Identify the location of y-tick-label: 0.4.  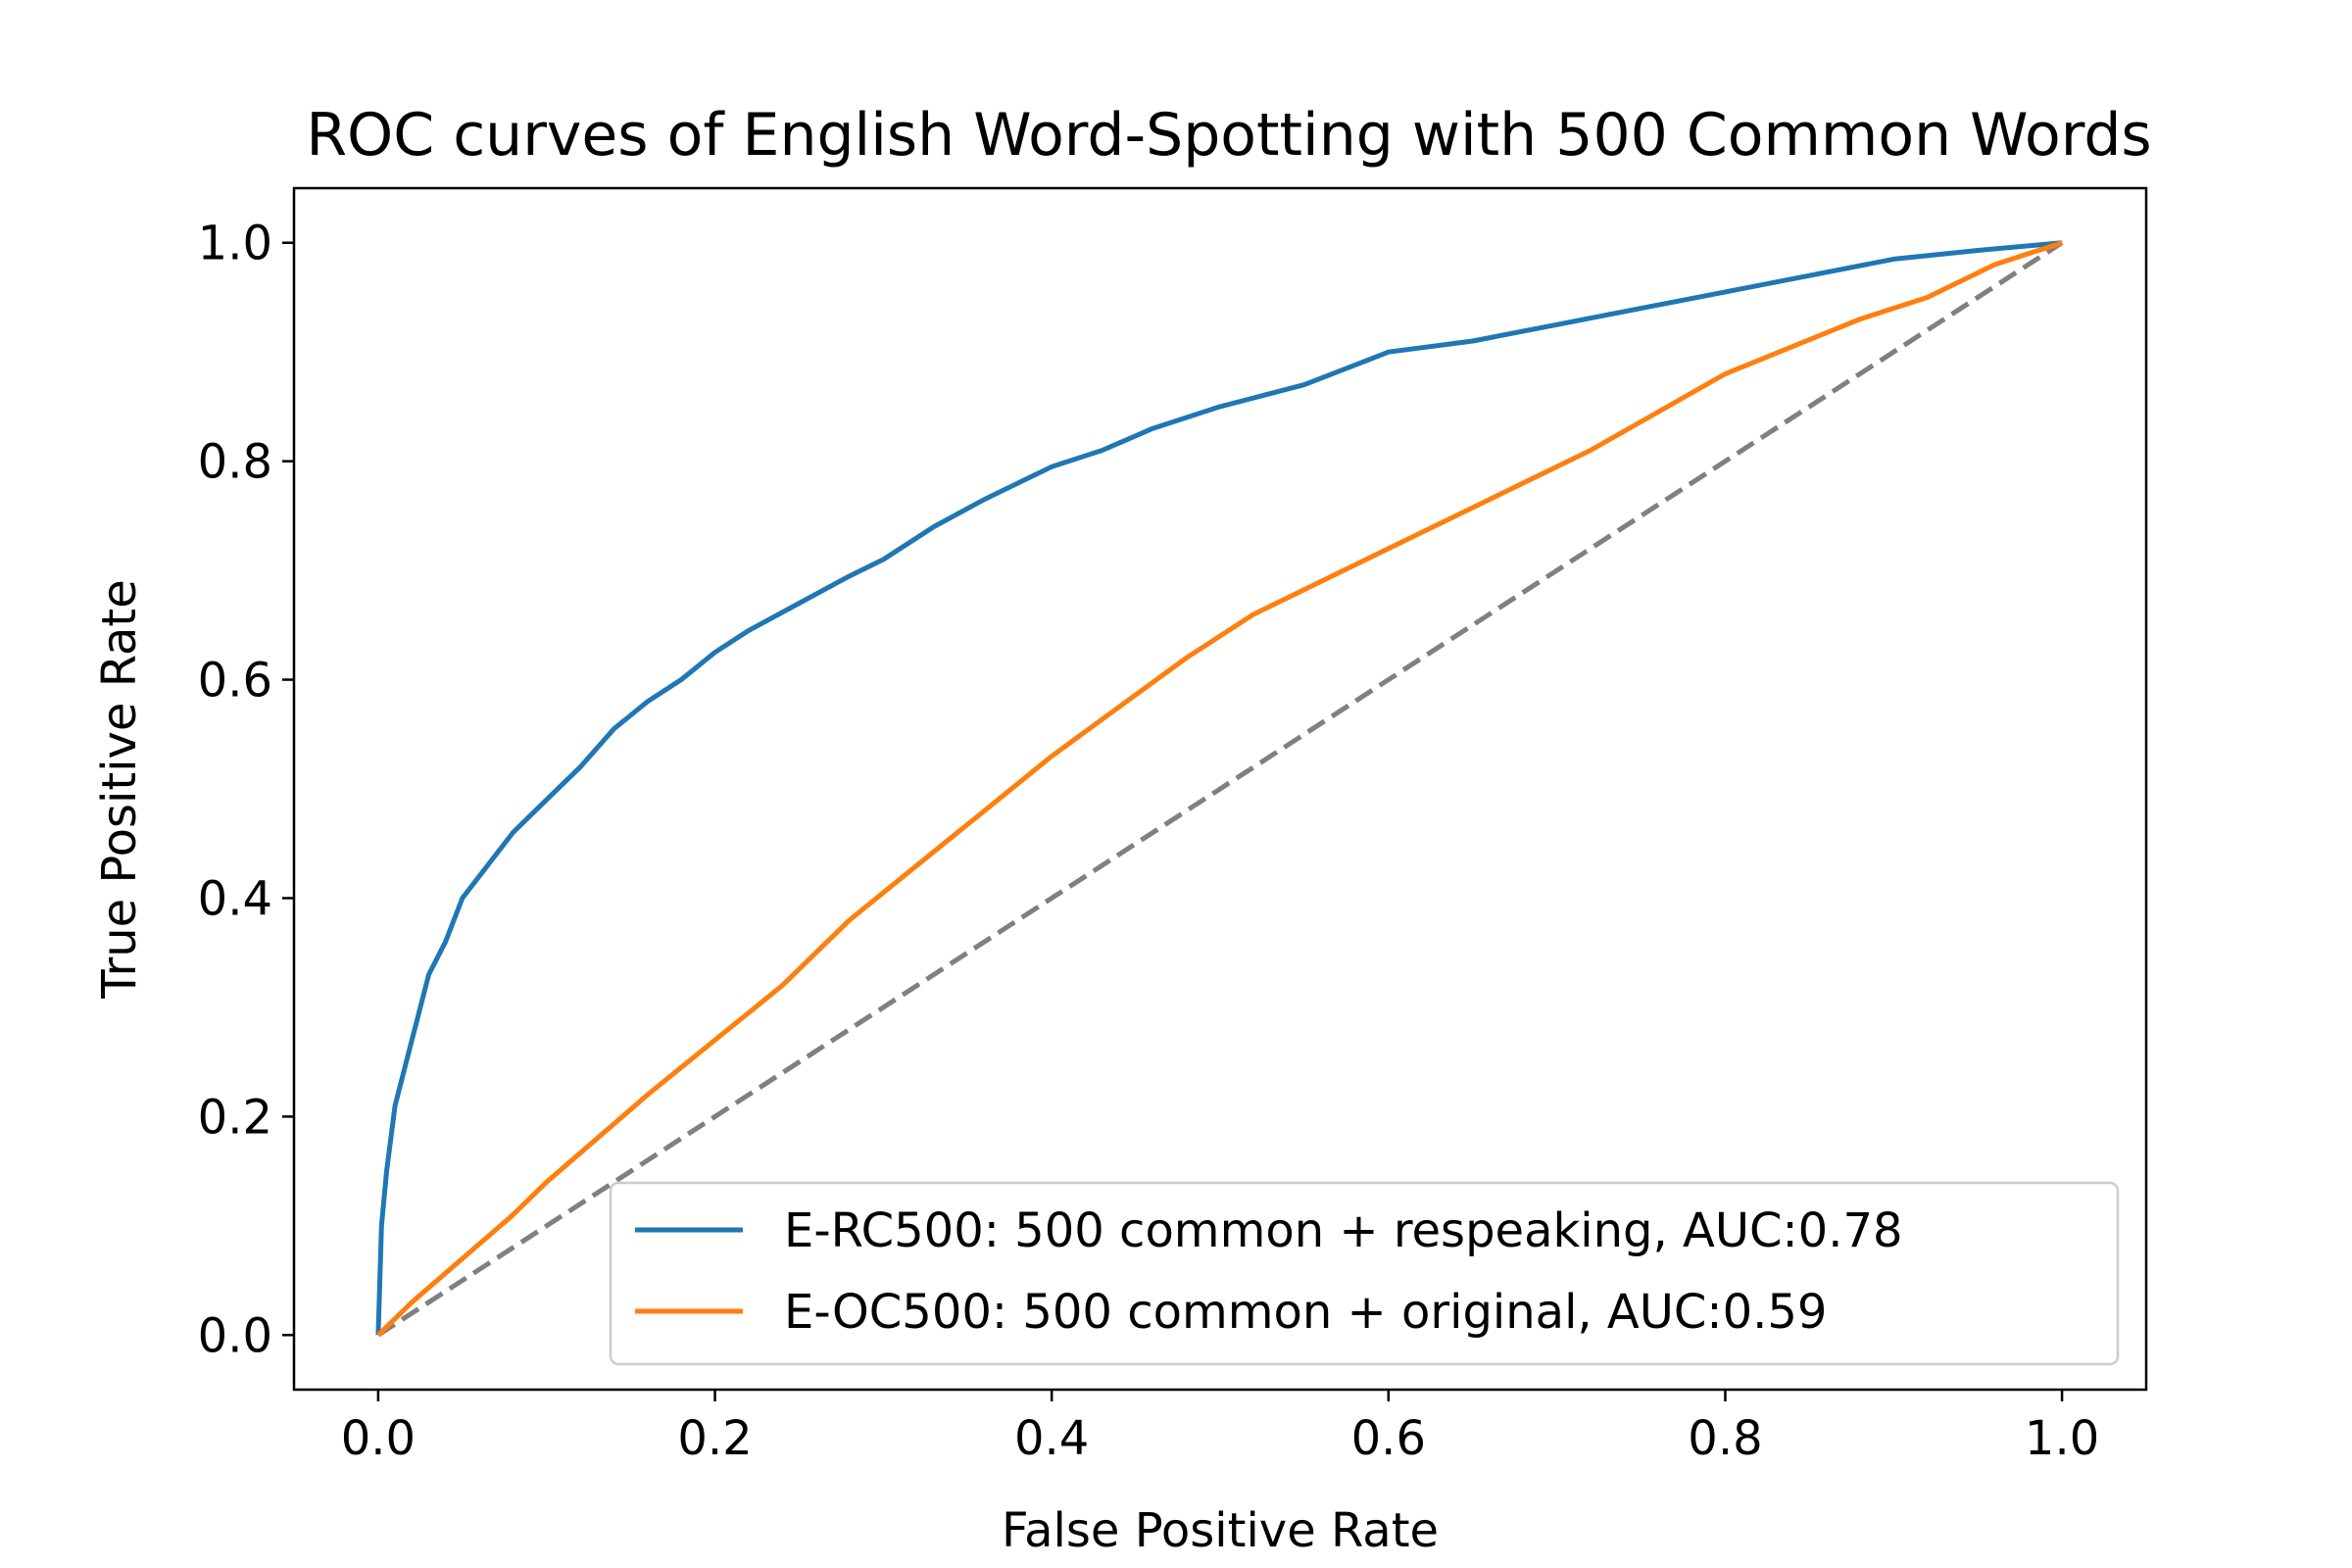
(235, 898).